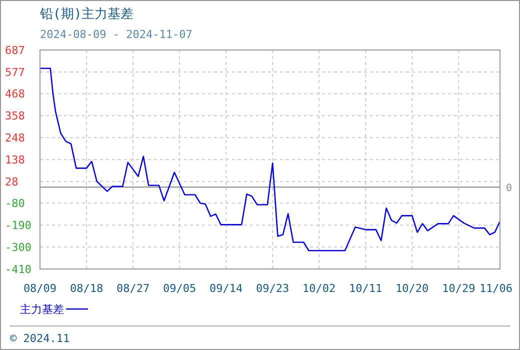 Image resolution: width=520 pixels, height=350 pixels. I want to click on x-tick-label: 09/14, so click(226, 288).